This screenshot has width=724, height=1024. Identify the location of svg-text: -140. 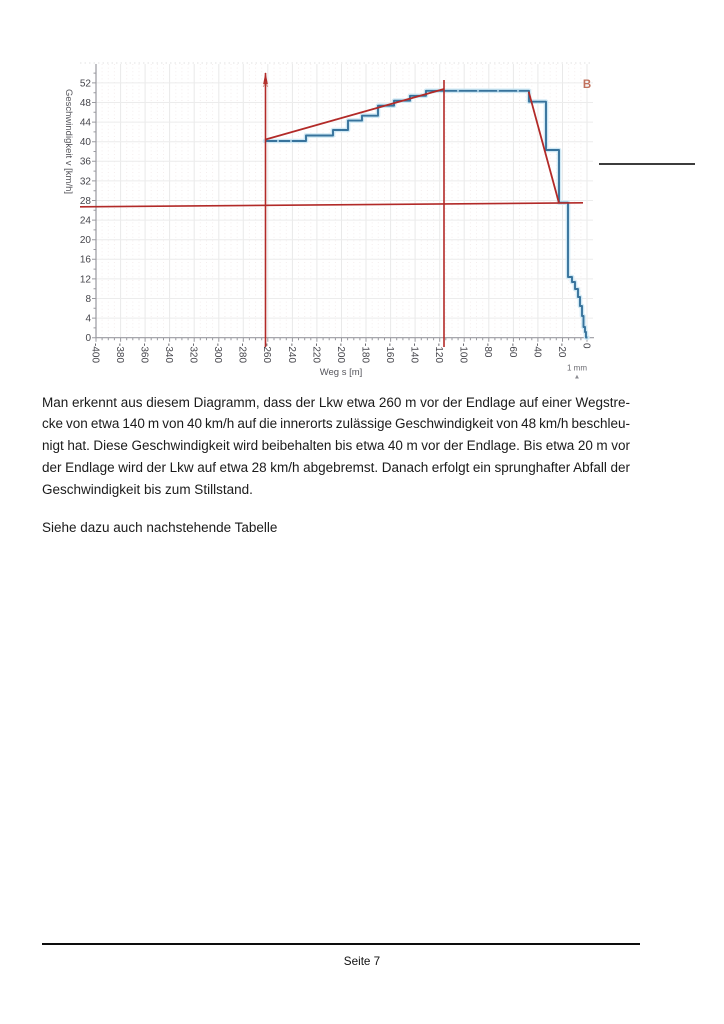
(414, 353).